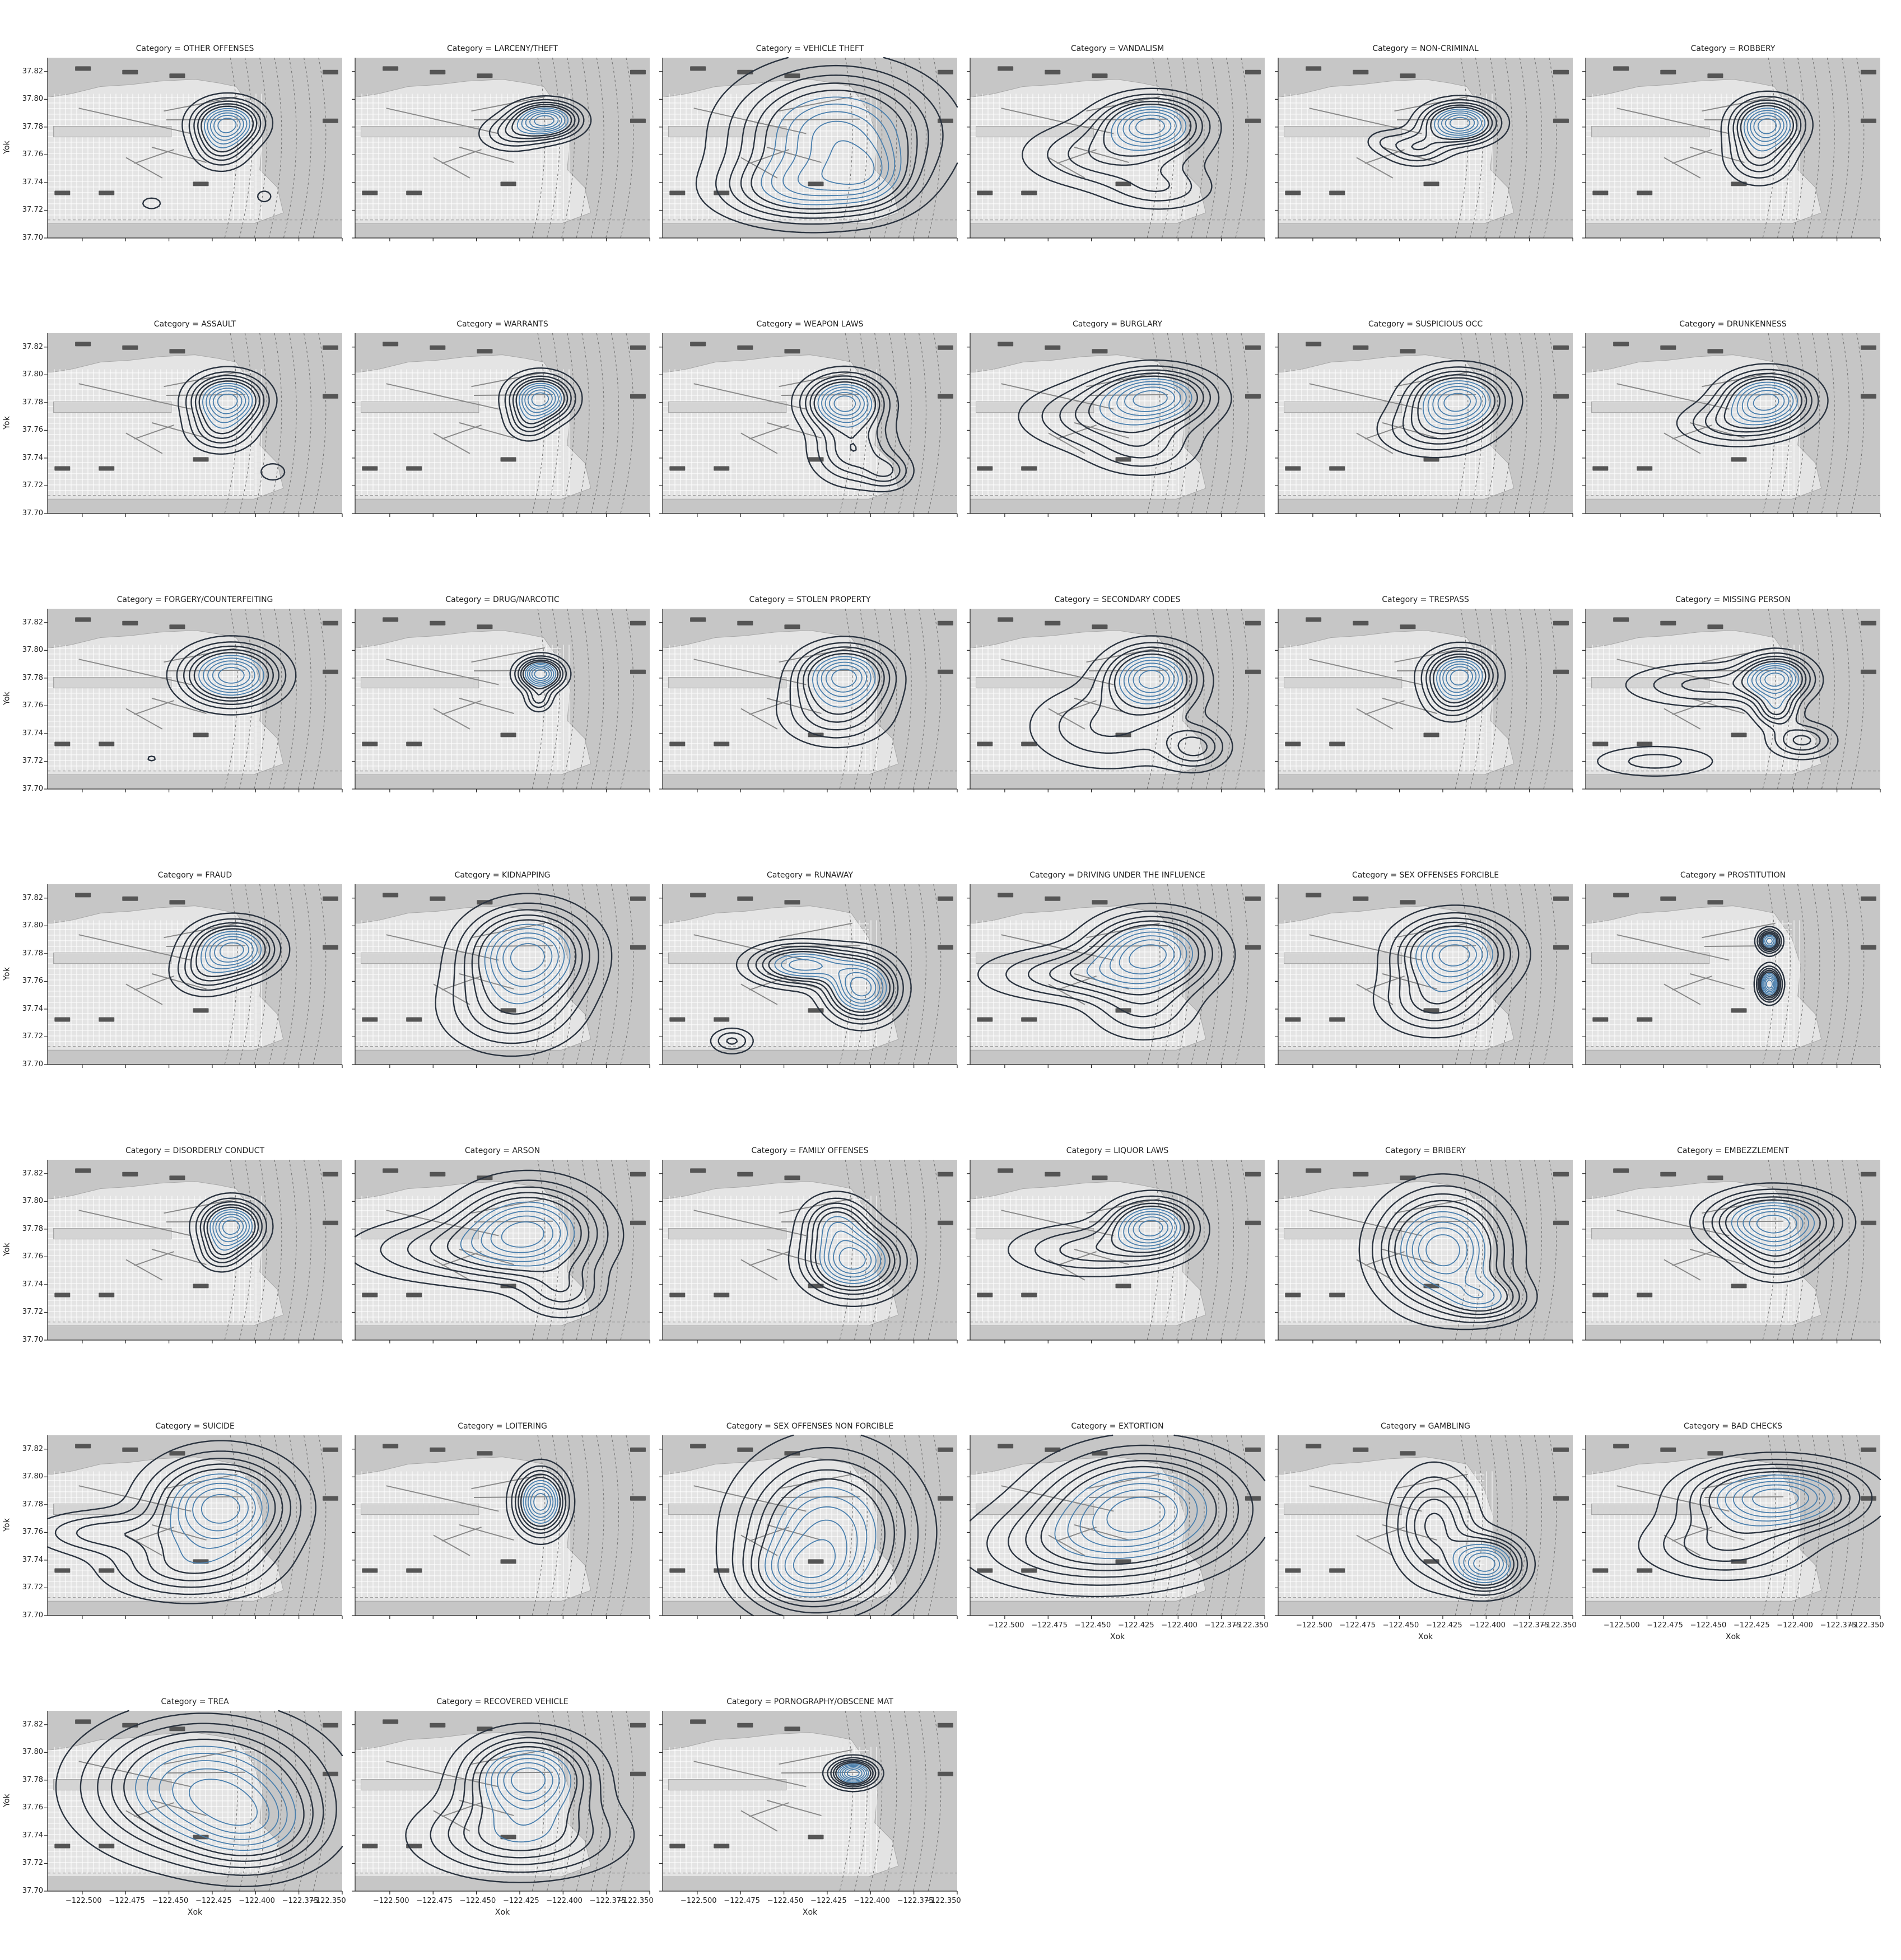 The height and width of the screenshot is (1960, 1901). Describe the element at coordinates (809, 1702) in the screenshot. I see `panel-title: Category = PORNOGRAPHY/OBSCENE MAT` at that location.